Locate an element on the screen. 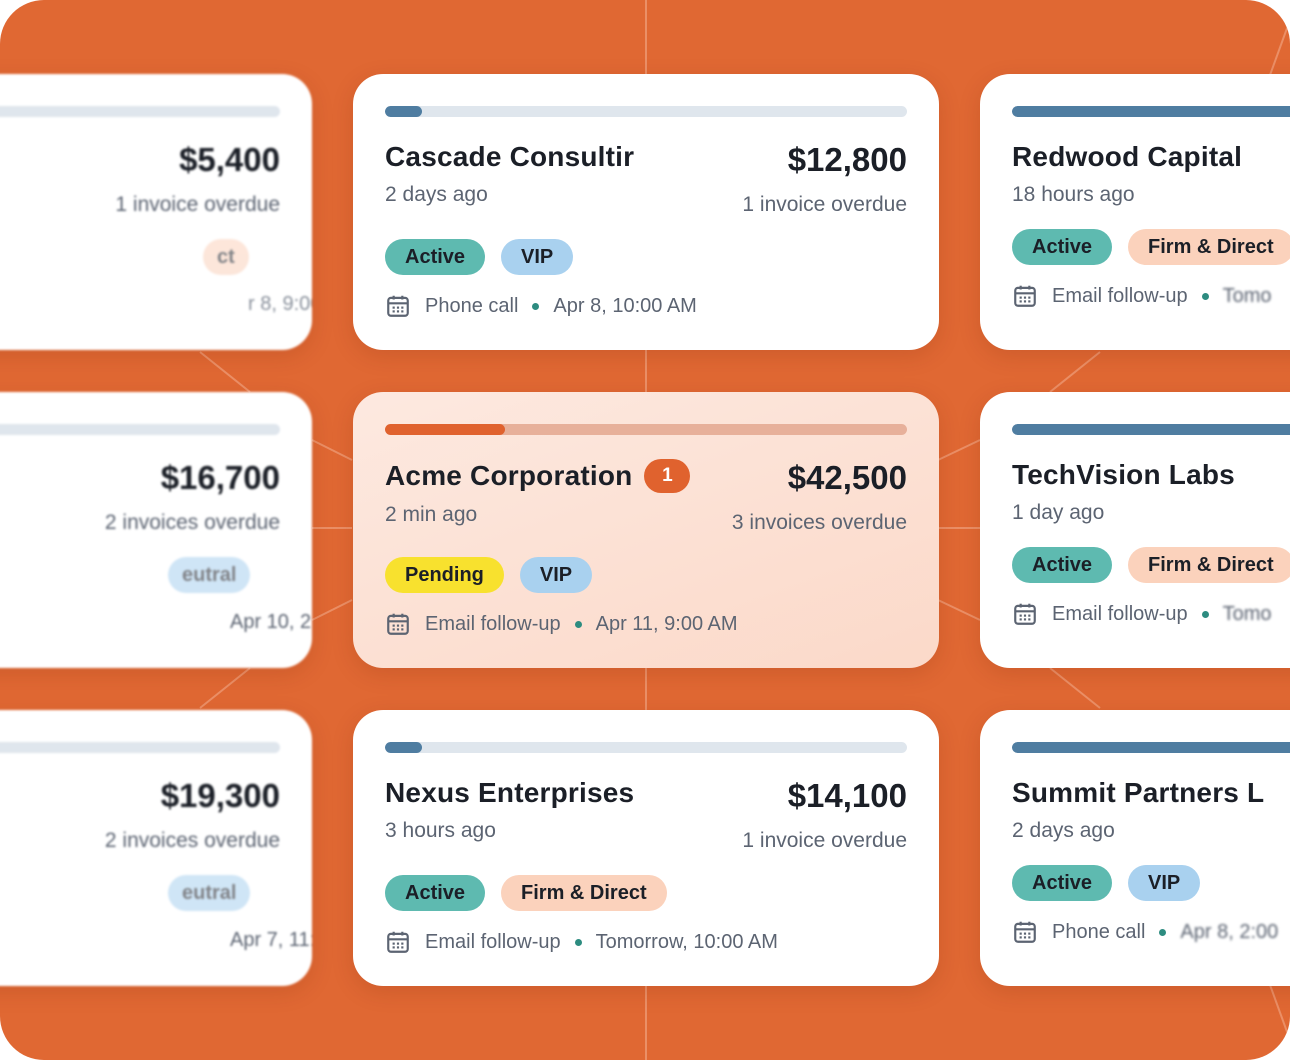 Image resolution: width=1290 pixels, height=1060 pixels. client-name: Redwood Capital is located at coordinates (1127, 156).